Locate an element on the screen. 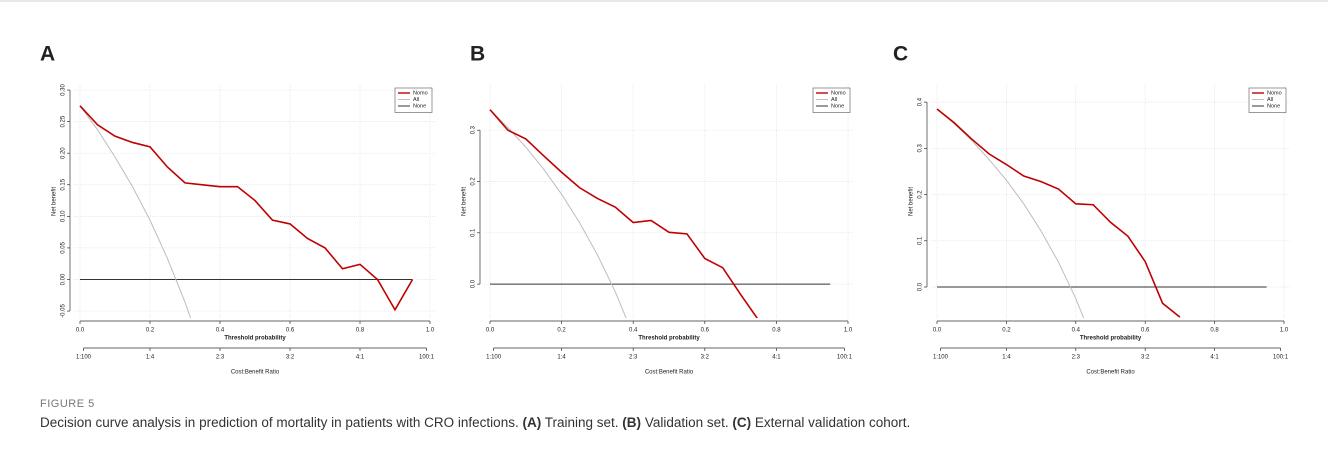  caption-panel: (C) is located at coordinates (742, 422).